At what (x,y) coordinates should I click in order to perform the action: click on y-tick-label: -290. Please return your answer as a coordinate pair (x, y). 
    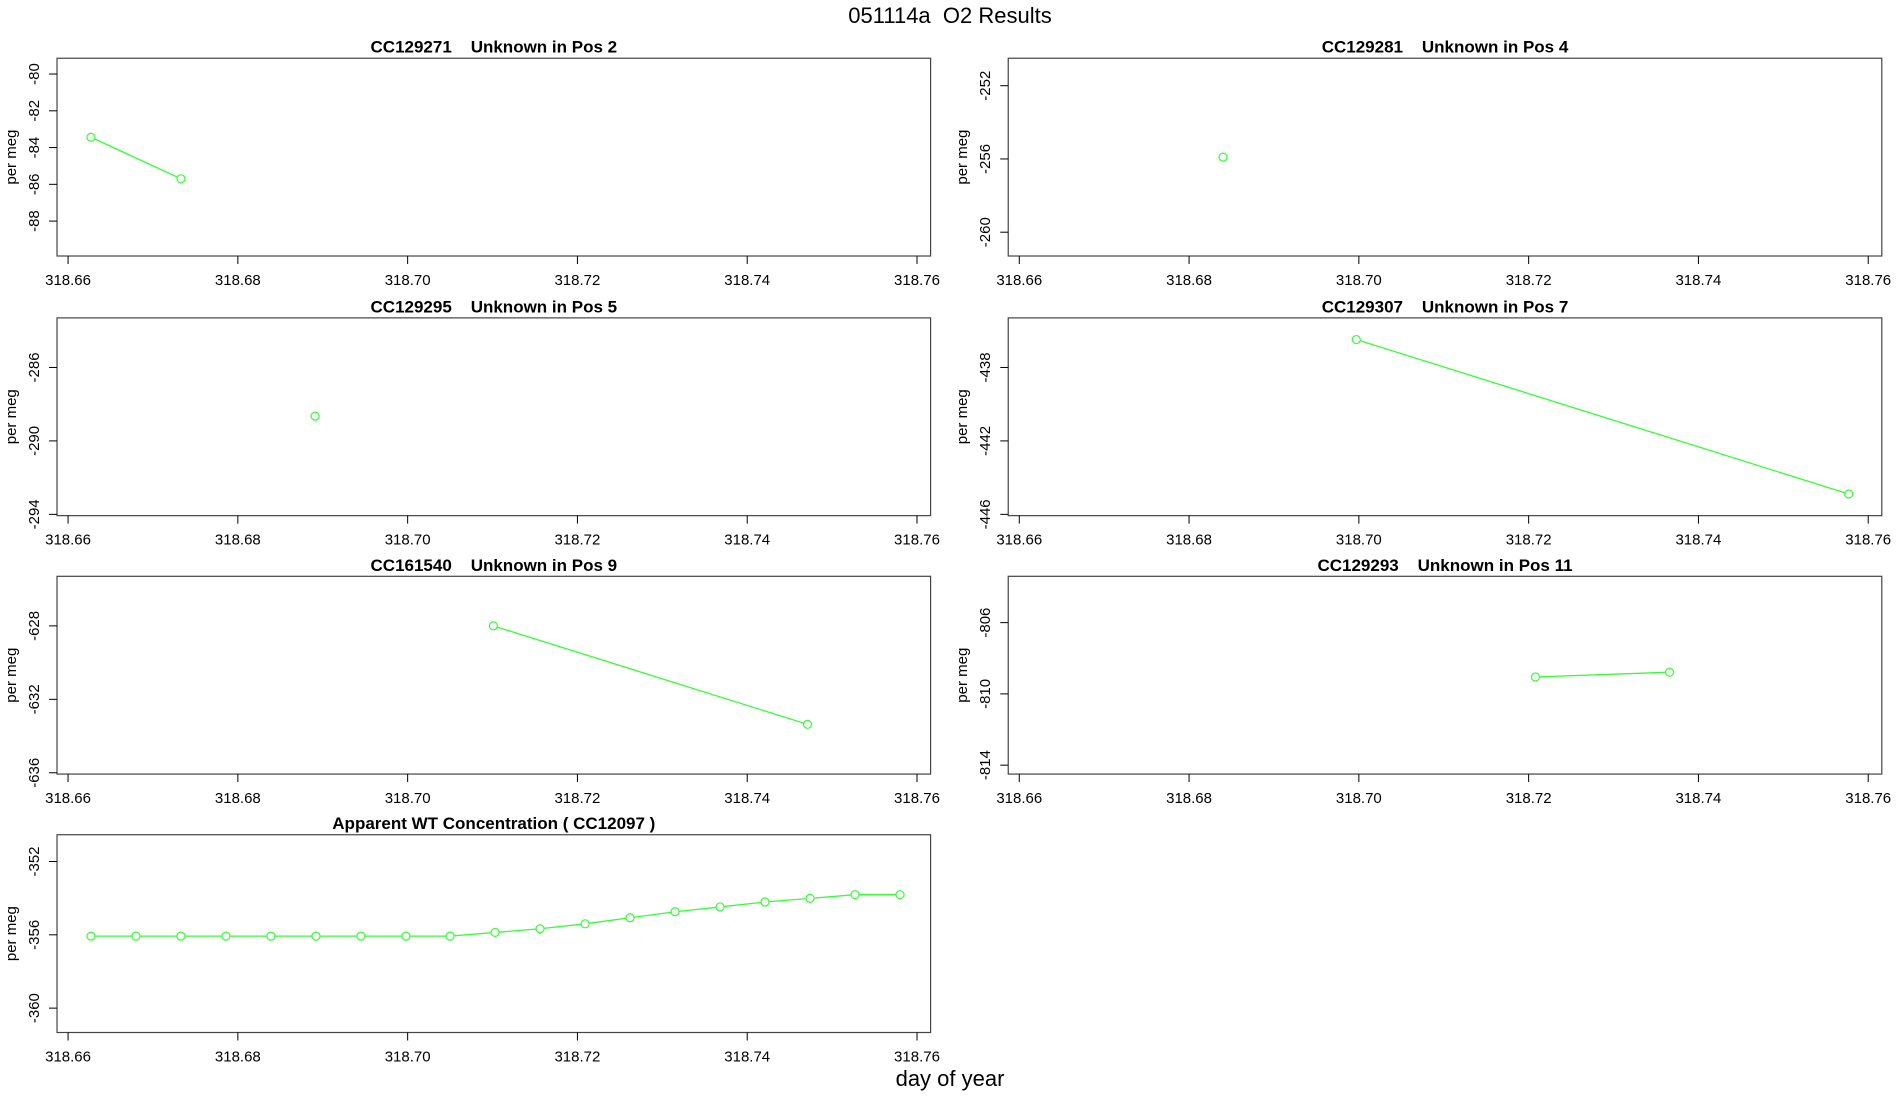
    Looking at the image, I should click on (34, 441).